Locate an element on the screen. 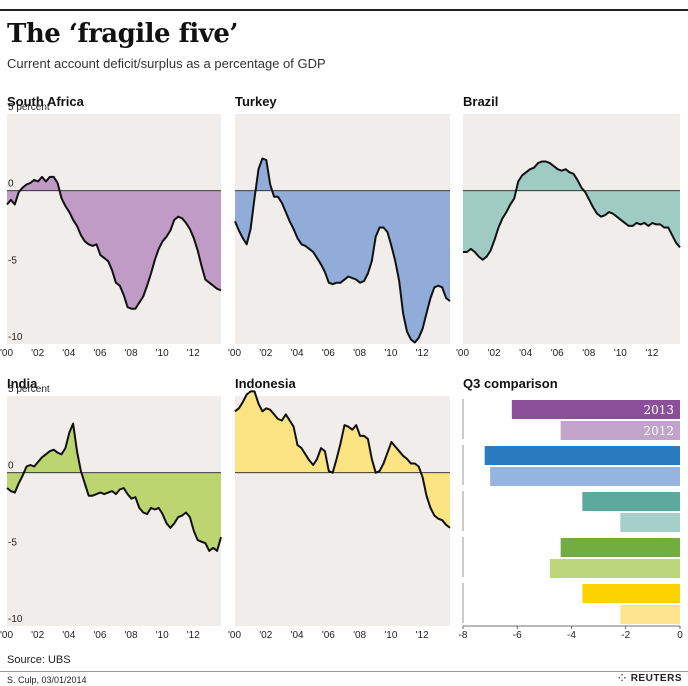 The image size is (688, 686). top-rule is located at coordinates (344, 10).